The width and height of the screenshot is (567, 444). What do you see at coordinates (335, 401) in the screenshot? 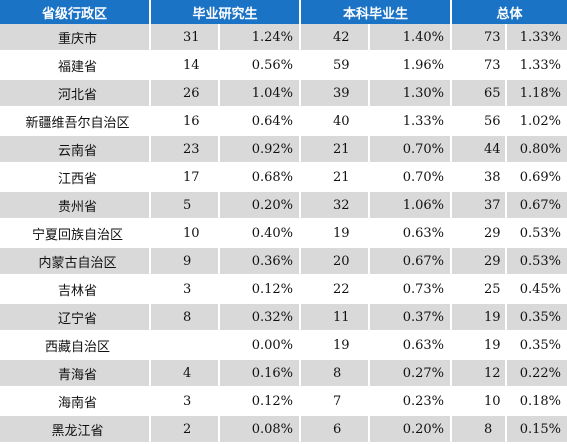
I see `undergraduate-count-cell: 7` at bounding box center [335, 401].